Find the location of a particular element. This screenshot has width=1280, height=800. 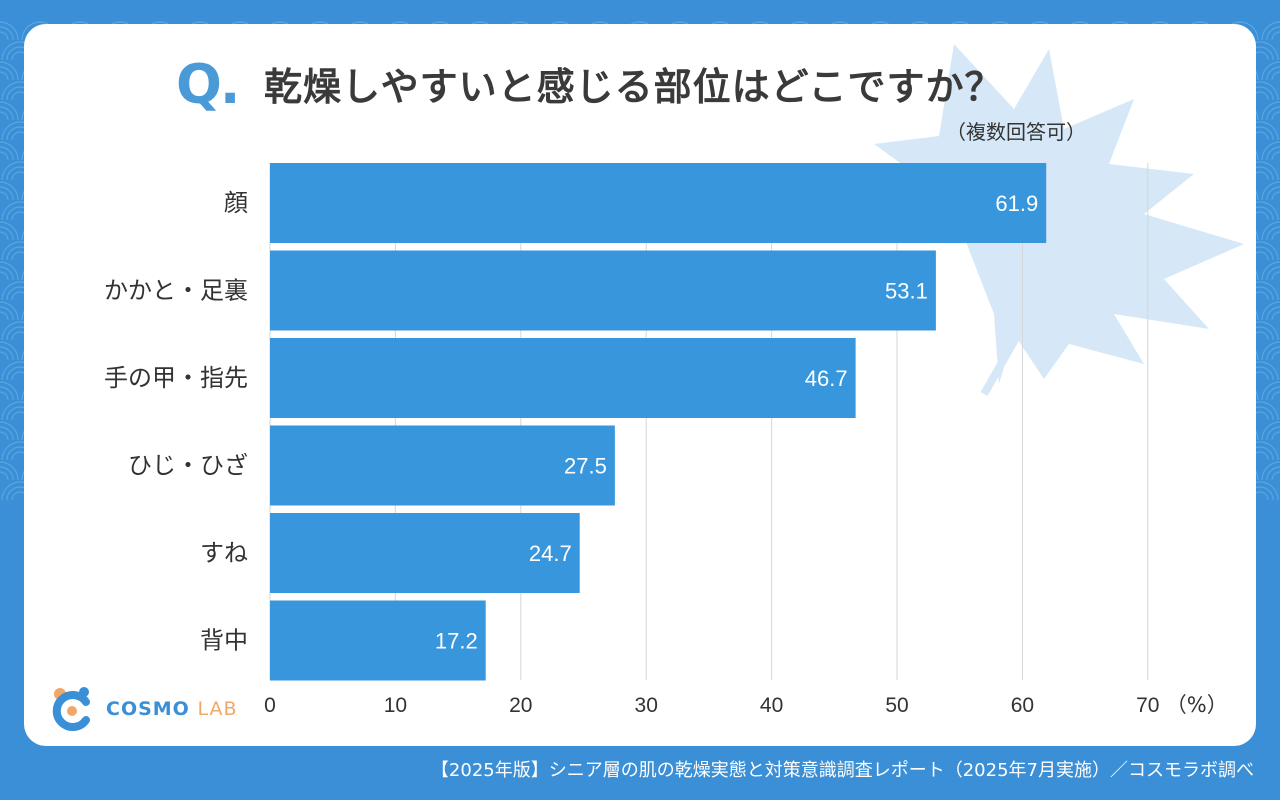

category-label: 手の甲・指先 is located at coordinates (176, 378).